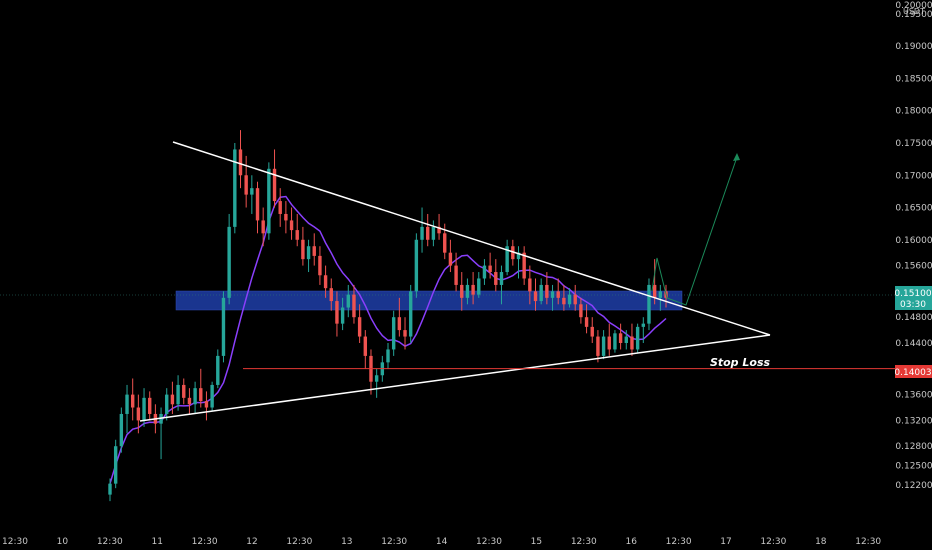  Describe the element at coordinates (821, 332) in the screenshot. I see `price-tags: 0.15100 03:30 0.14003 Stop Loss` at that location.